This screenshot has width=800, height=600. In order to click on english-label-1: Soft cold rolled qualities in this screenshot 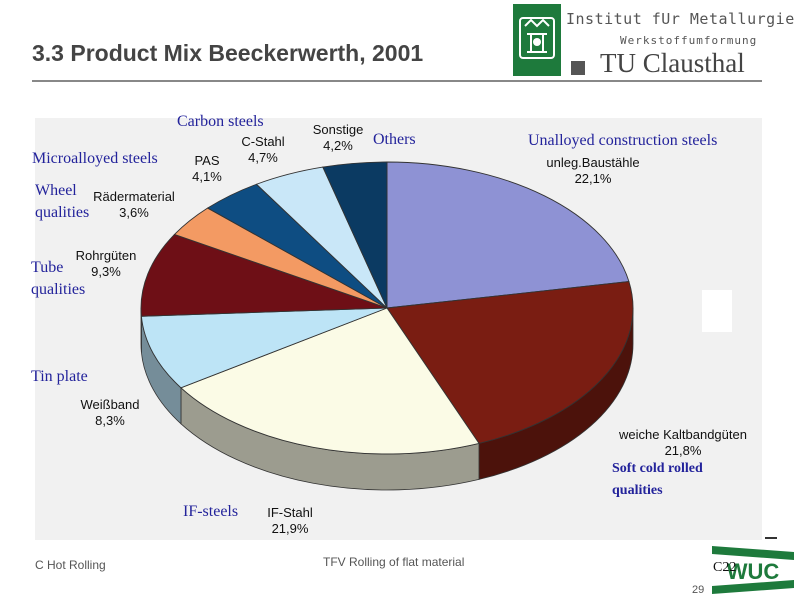, I will do `click(657, 479)`.